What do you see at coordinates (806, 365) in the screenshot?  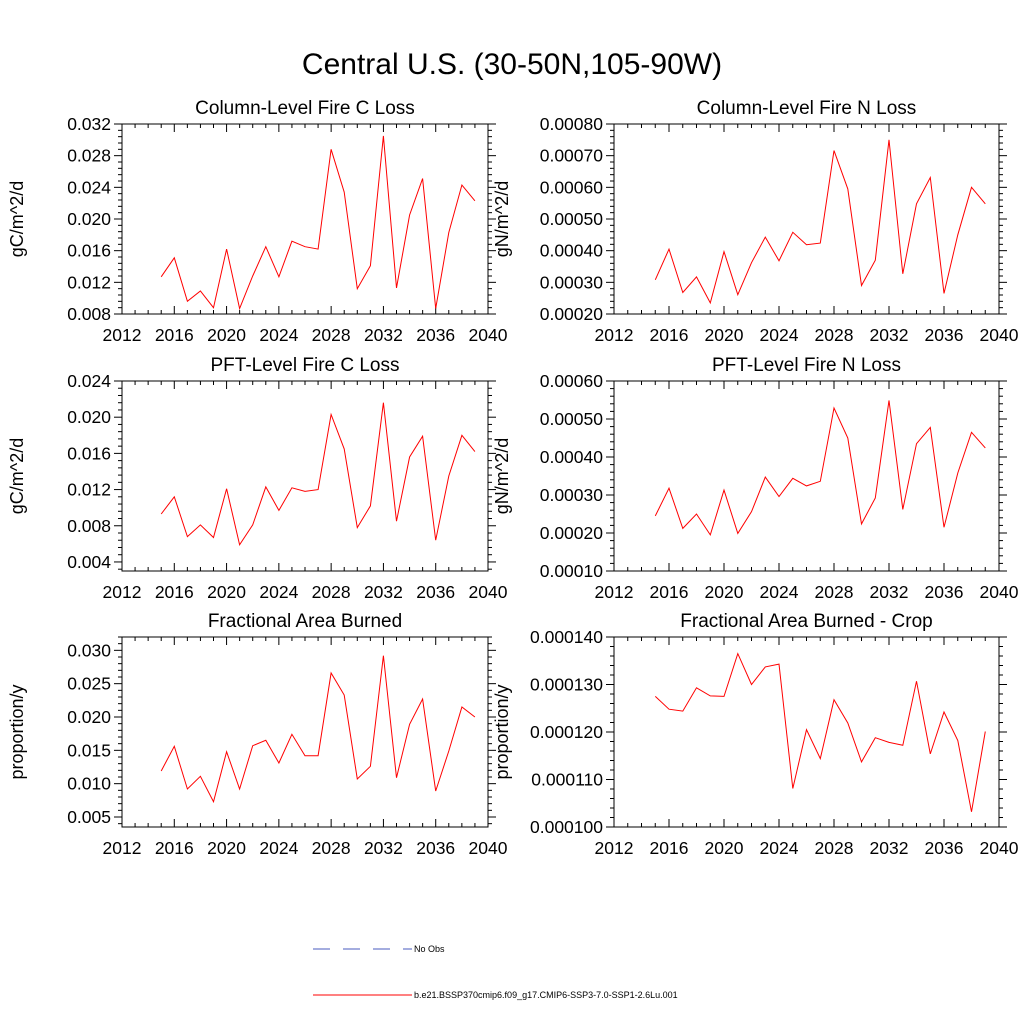 I see `panel-title: PFT-Level Fire N Loss` at bounding box center [806, 365].